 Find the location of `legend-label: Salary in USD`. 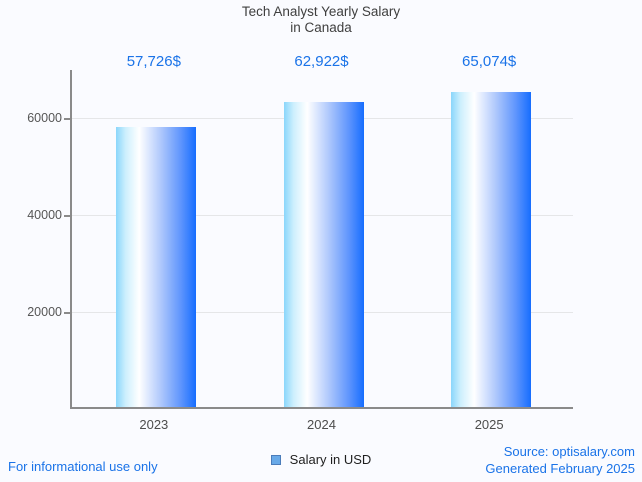

legend-label: Salary in USD is located at coordinates (330, 459).